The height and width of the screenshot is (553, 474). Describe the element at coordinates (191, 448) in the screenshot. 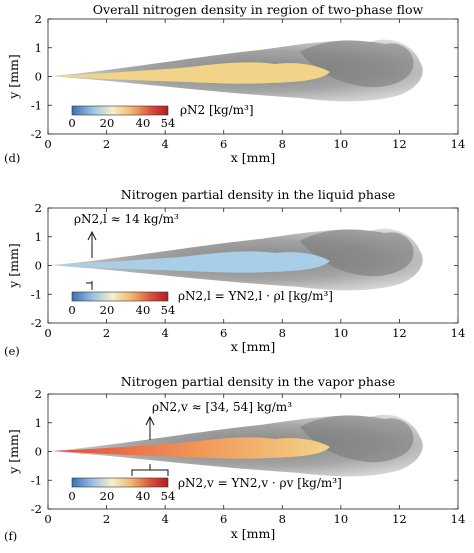

I see `vapor-core` at that location.